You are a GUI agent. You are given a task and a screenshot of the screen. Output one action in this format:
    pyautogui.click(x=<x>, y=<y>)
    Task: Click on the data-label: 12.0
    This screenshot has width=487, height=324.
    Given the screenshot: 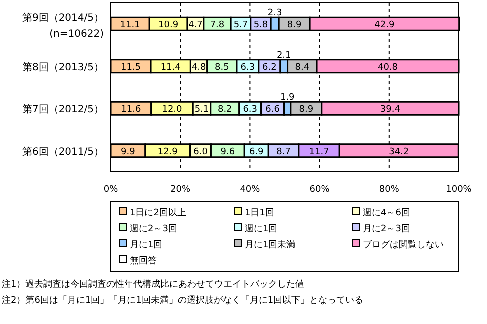 What is the action you would take?
    pyautogui.click(x=172, y=110)
    